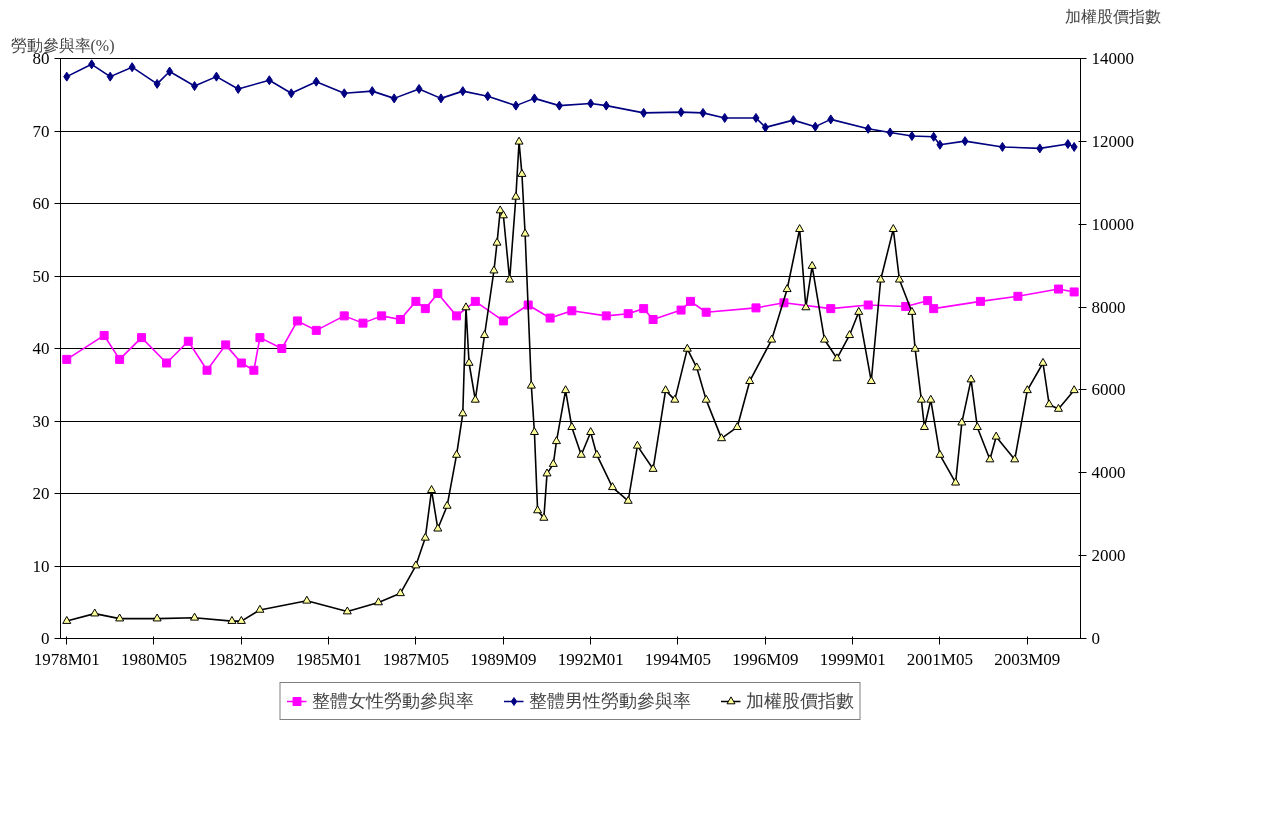  I want to click on y-tick-label: 40, so click(41, 348).